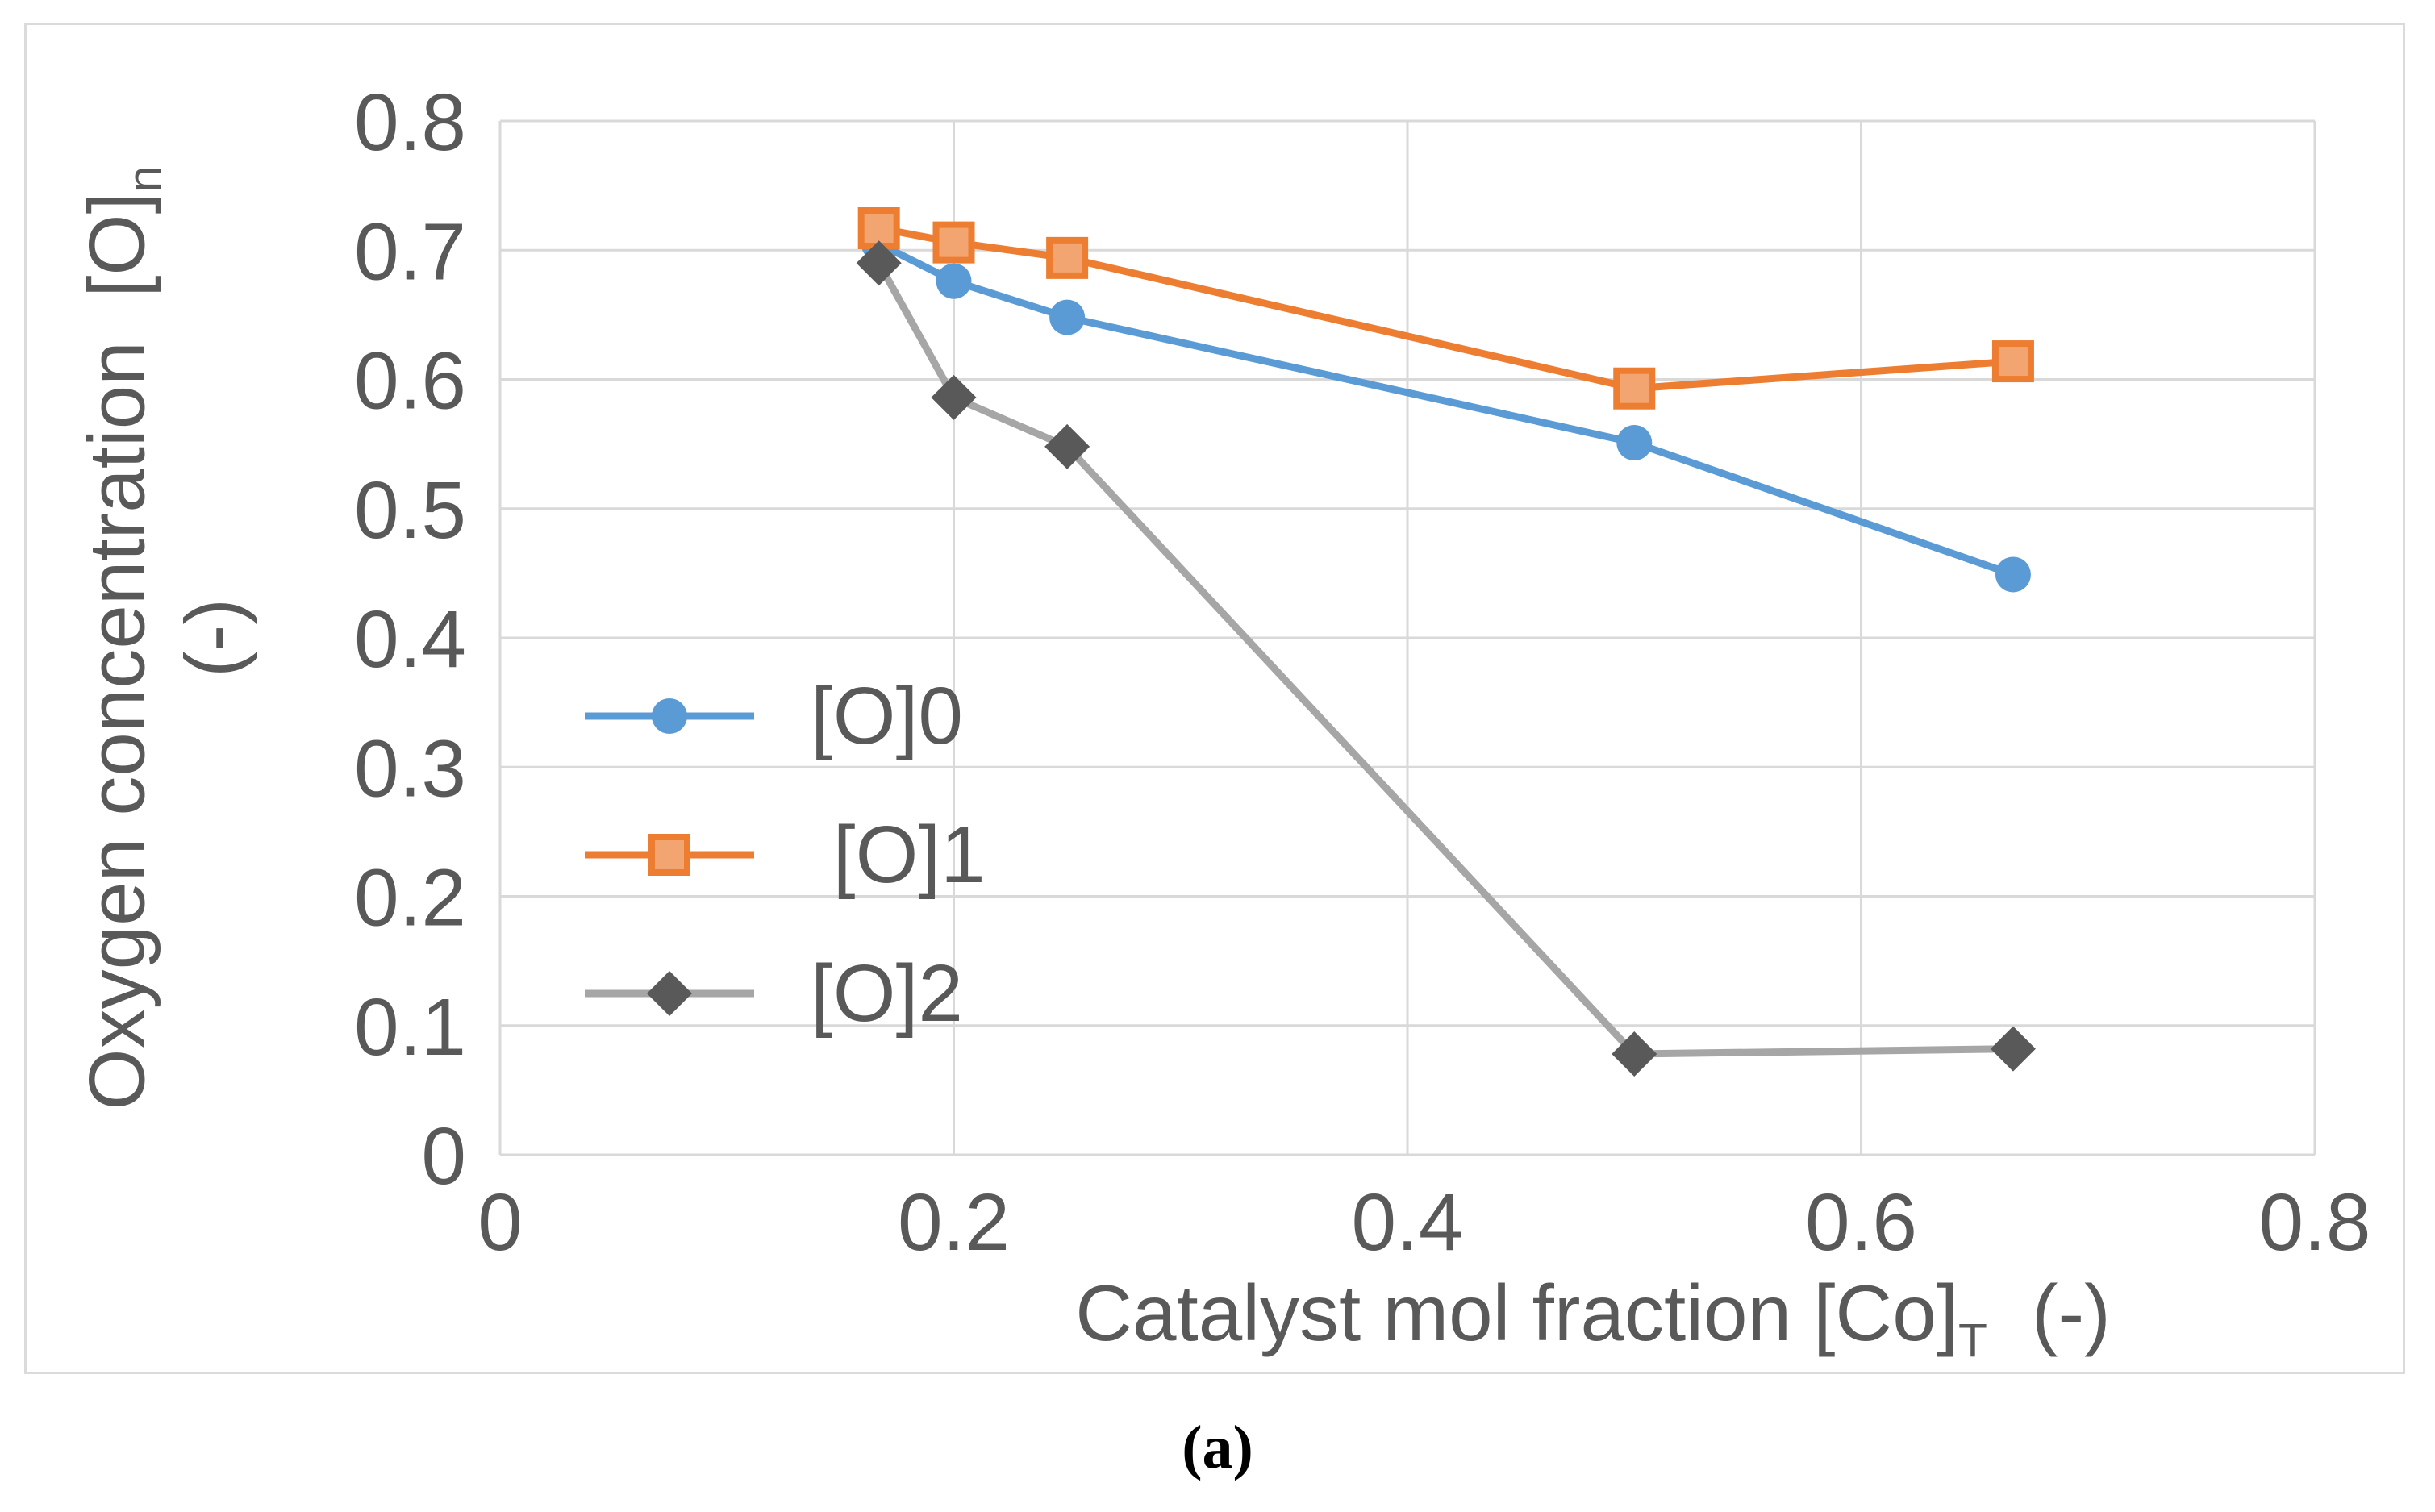  I want to click on x-tick-label: 0.2, so click(954, 1222).